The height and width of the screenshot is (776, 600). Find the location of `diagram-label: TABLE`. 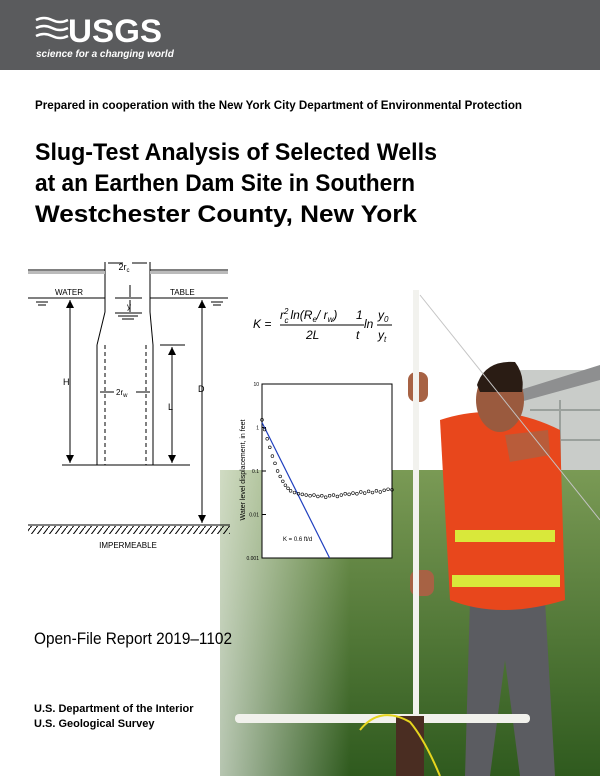

diagram-label: TABLE is located at coordinates (182, 292).